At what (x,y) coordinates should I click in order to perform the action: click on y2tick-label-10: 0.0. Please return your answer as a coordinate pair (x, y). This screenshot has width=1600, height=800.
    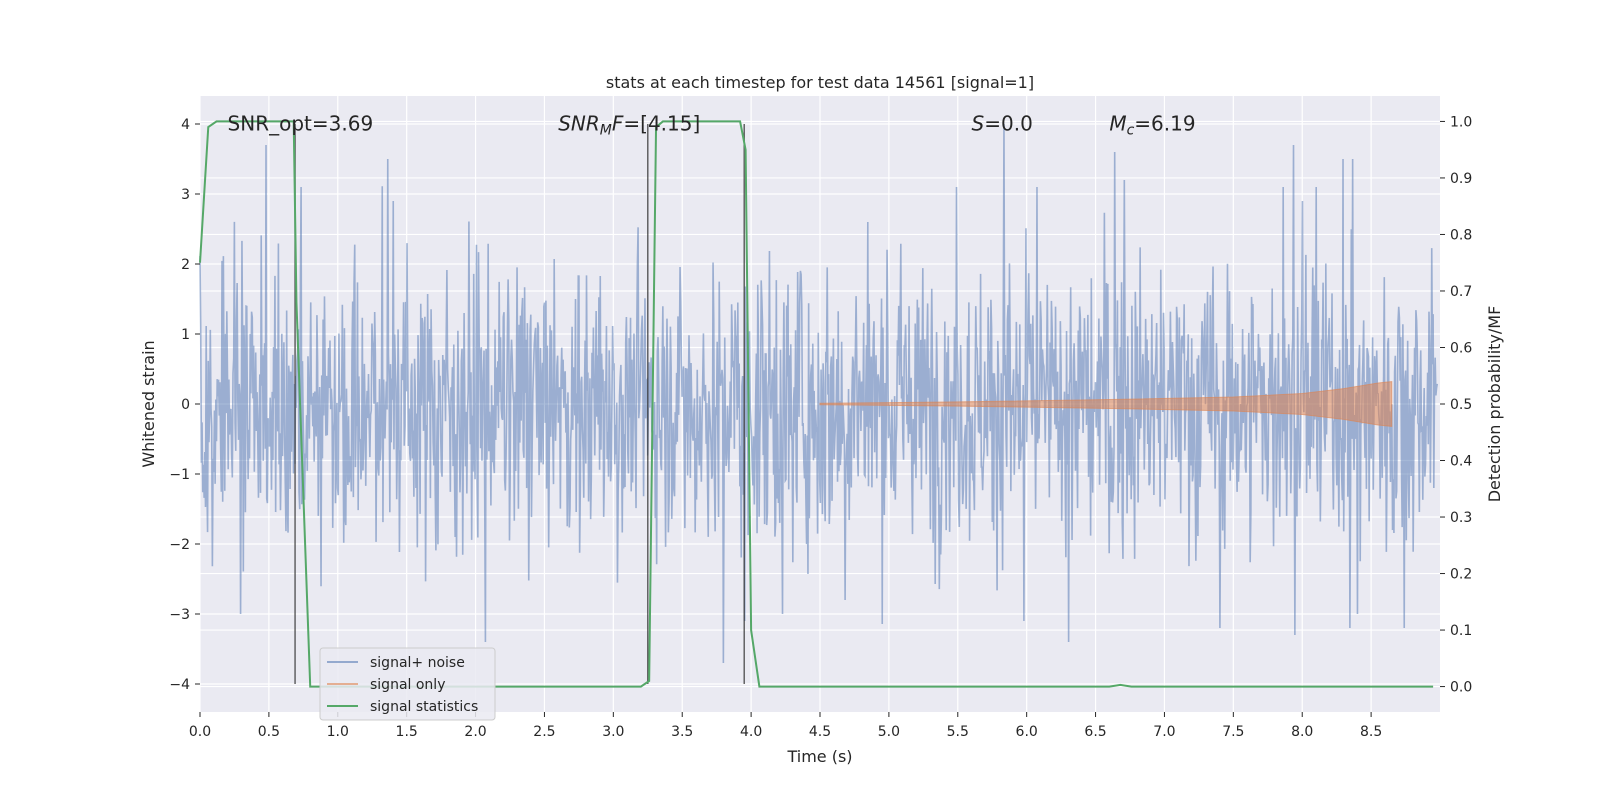
    Looking at the image, I should click on (1461, 688).